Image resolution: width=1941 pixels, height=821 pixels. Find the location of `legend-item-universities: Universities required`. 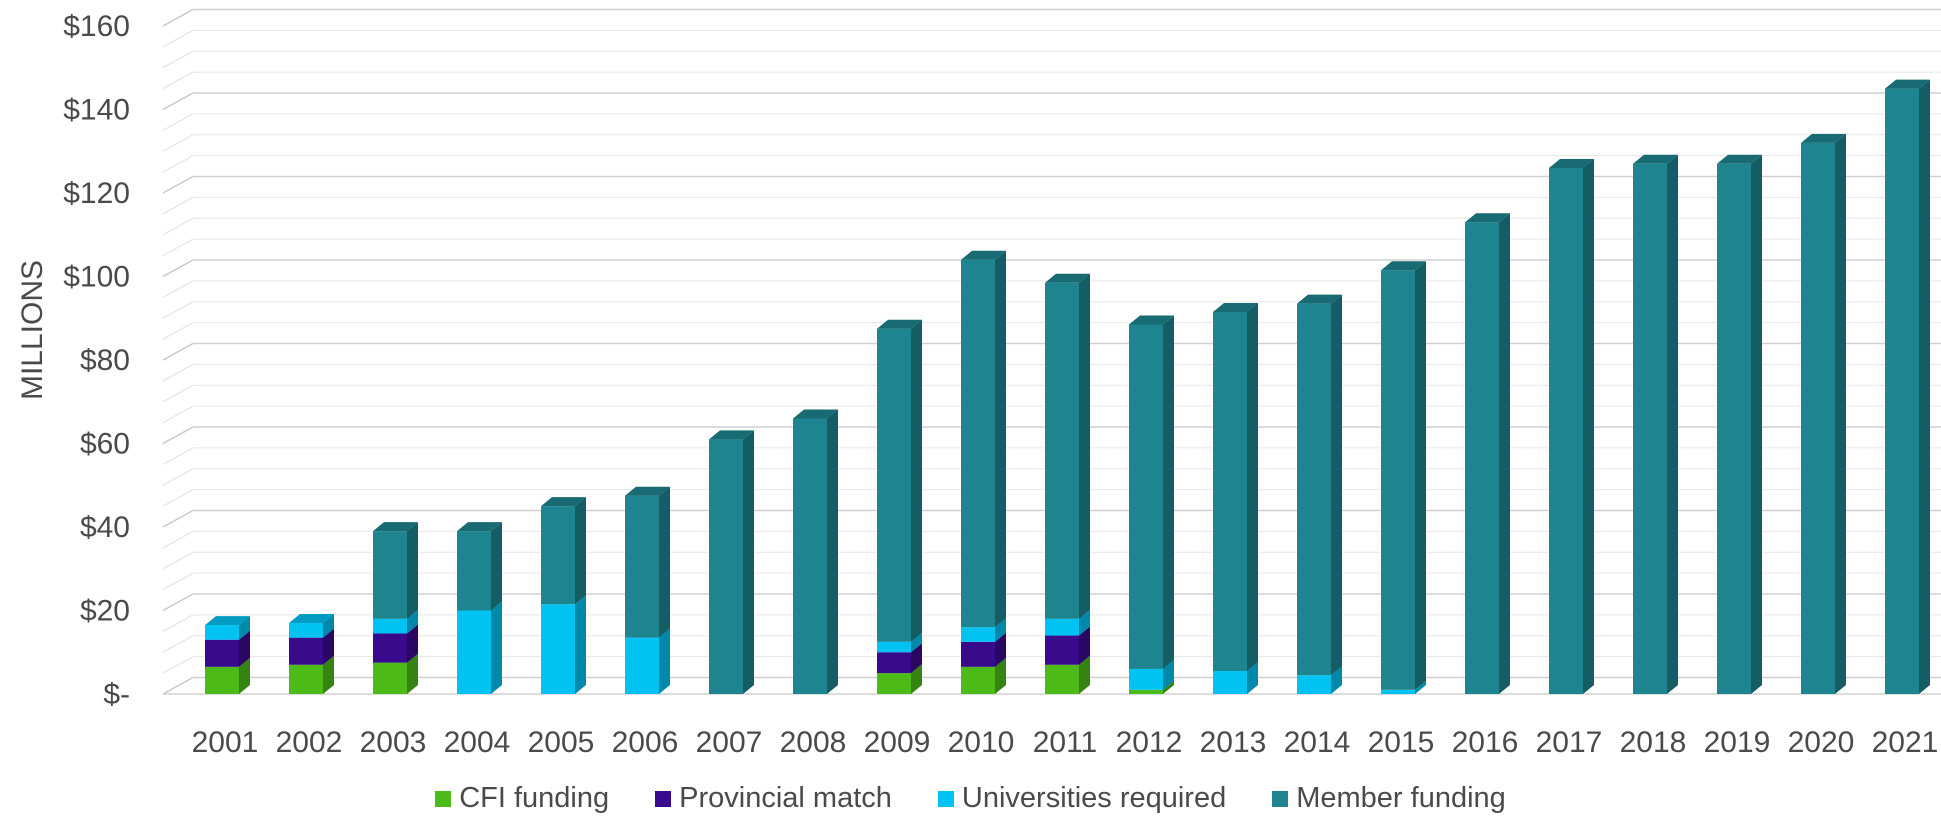

legend-item-universities: Universities required is located at coordinates (1082, 798).